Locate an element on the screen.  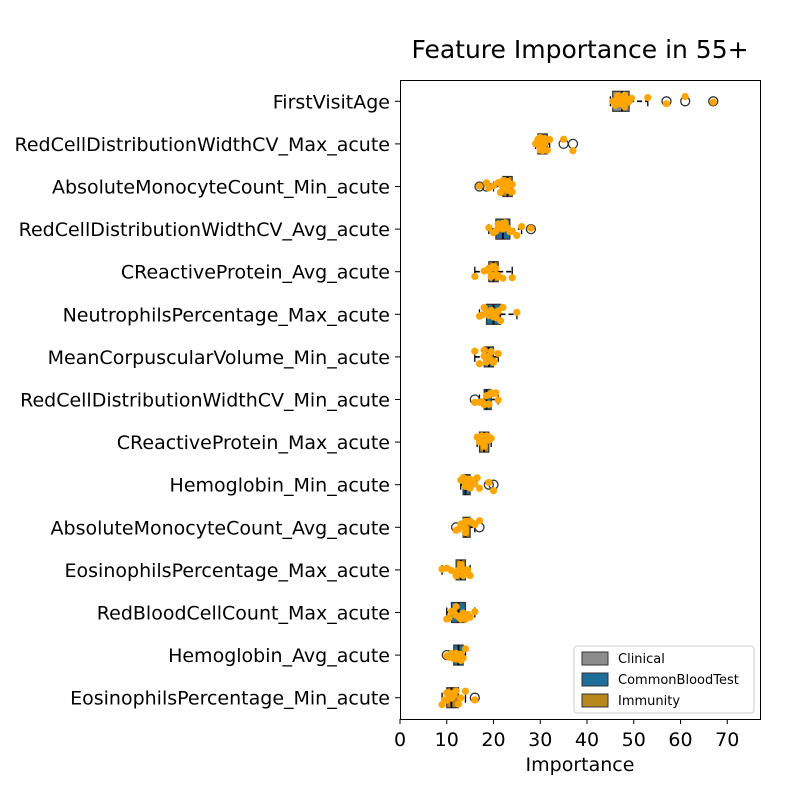
legend: Clinical CommonBloodTest Immunity is located at coordinates (664, 679).